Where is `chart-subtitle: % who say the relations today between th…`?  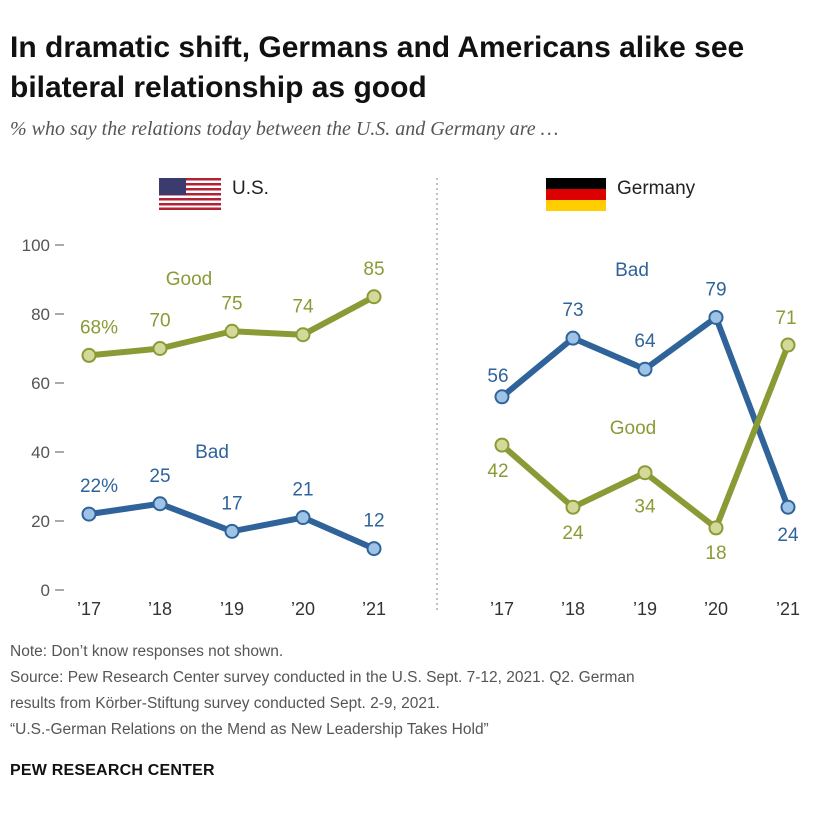
chart-subtitle: % who say the relations today between th… is located at coordinates (284, 129).